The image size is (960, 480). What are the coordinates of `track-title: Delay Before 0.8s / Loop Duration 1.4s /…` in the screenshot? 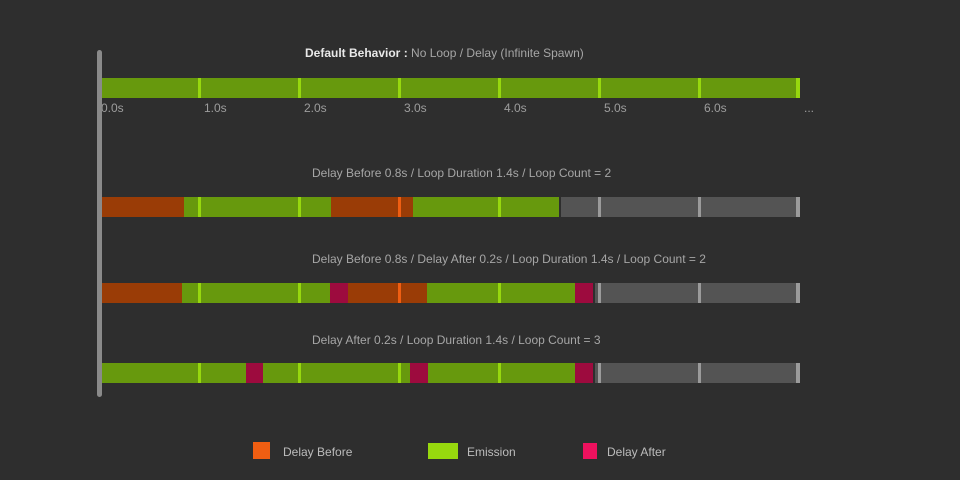 It's located at (461, 173).